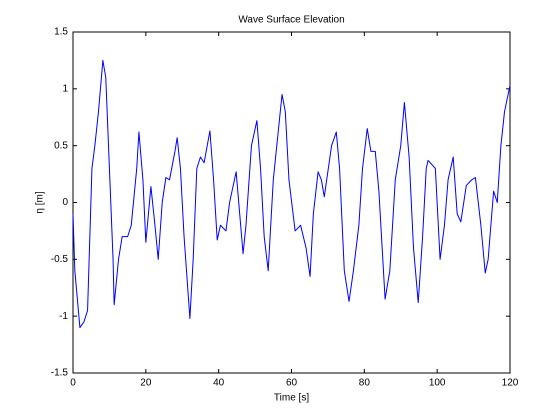  Describe the element at coordinates (60, 259) in the screenshot. I see `y-tick-label: -0.5` at that location.